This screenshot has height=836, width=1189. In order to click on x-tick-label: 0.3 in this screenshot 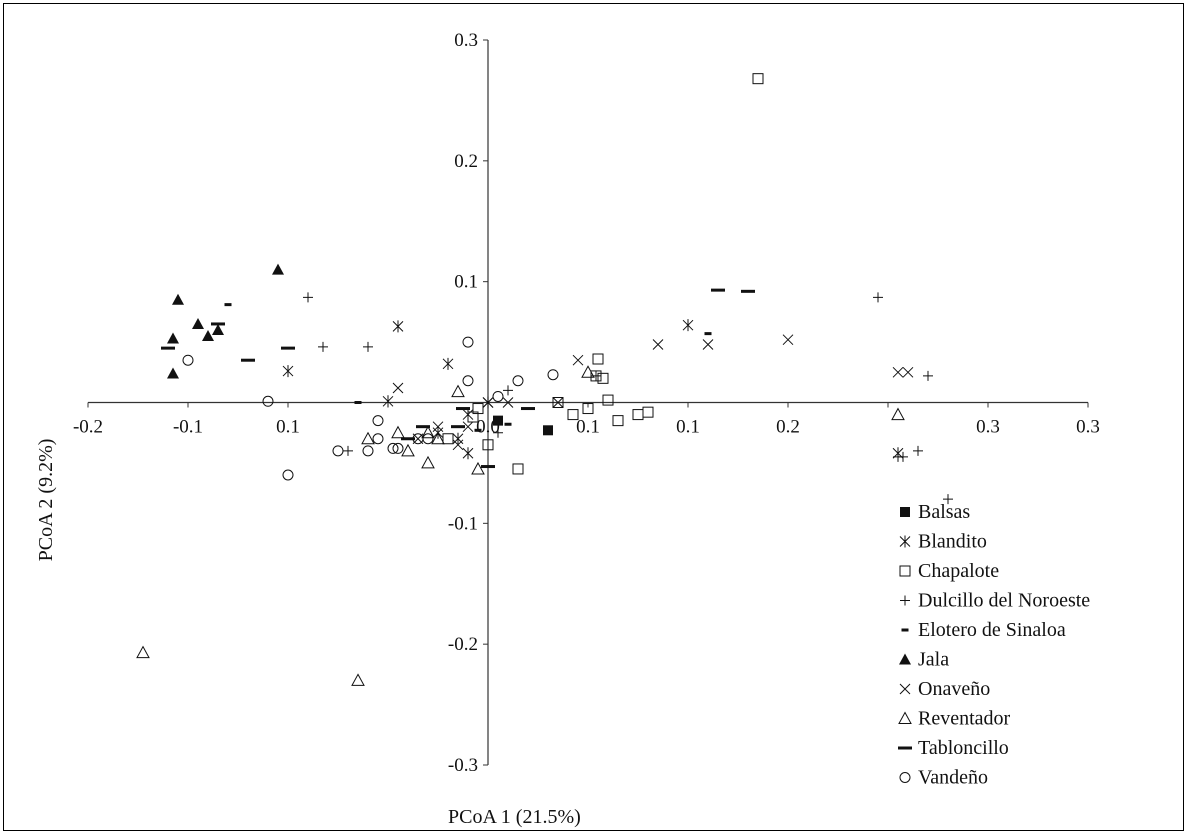, I will do `click(988, 427)`.